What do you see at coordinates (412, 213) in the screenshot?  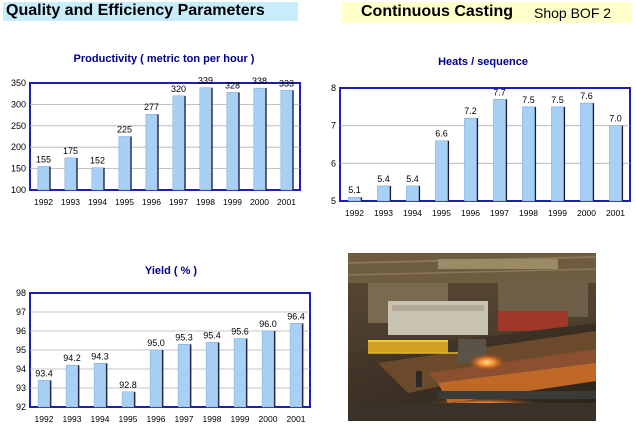 I see `heats-x-tick-label: 1994` at bounding box center [412, 213].